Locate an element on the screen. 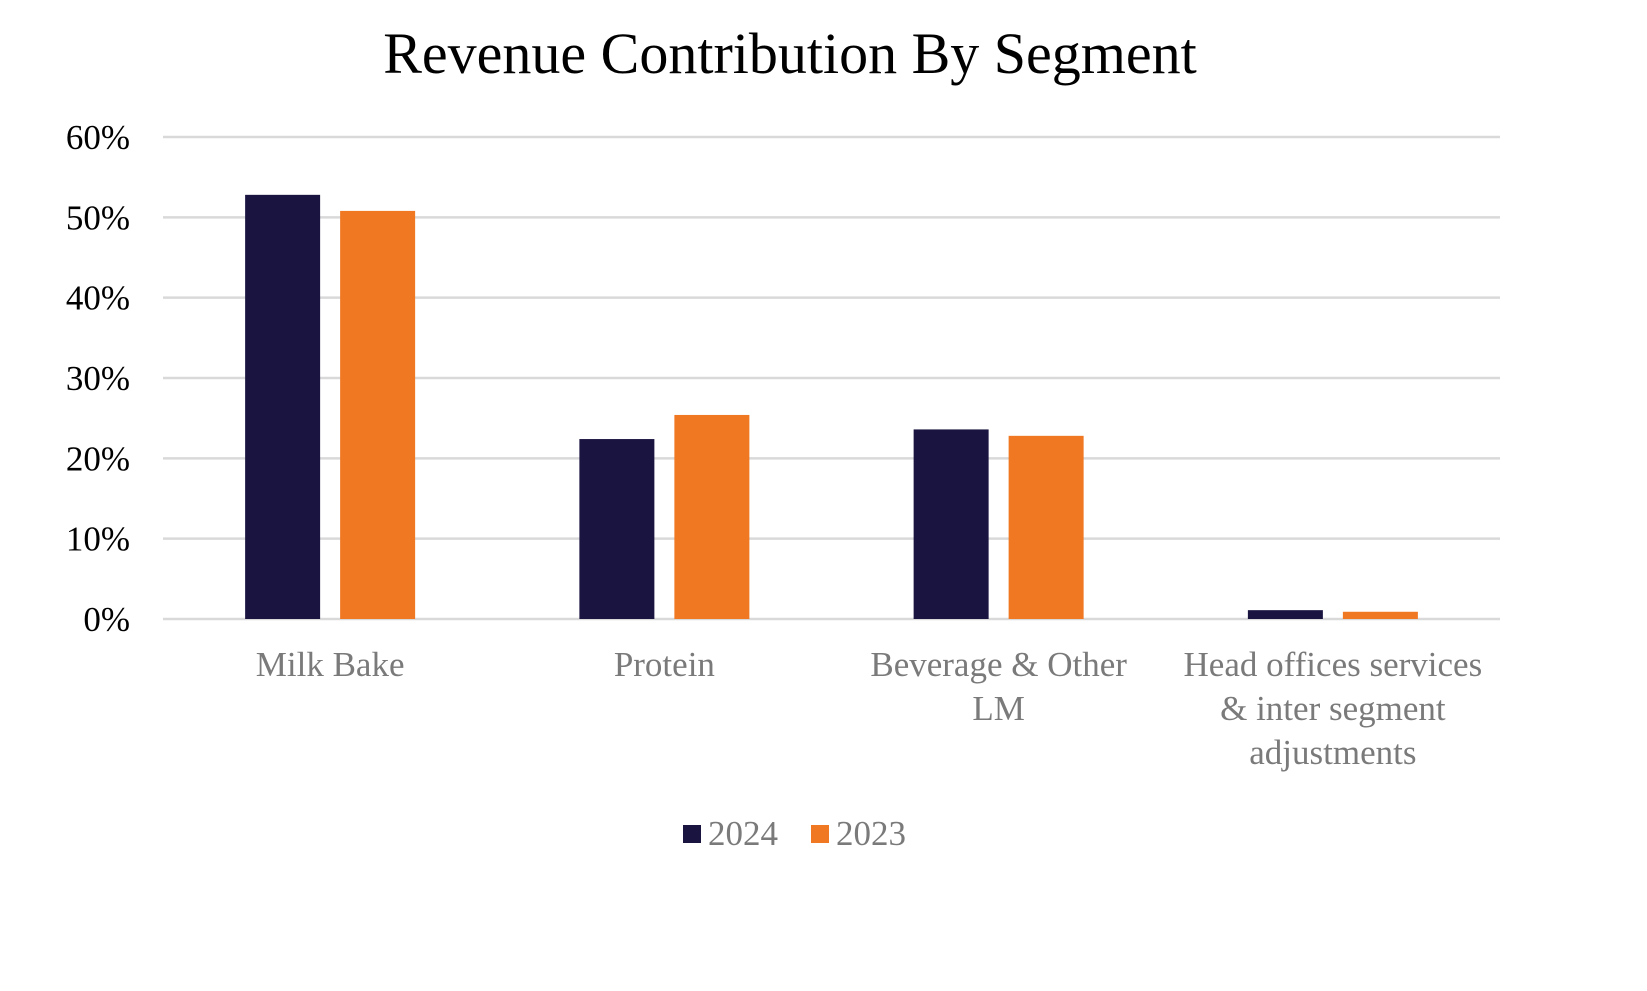 Image resolution: width=1647 pixels, height=991 pixels. x-category-label: Milk Bake is located at coordinates (330, 664).